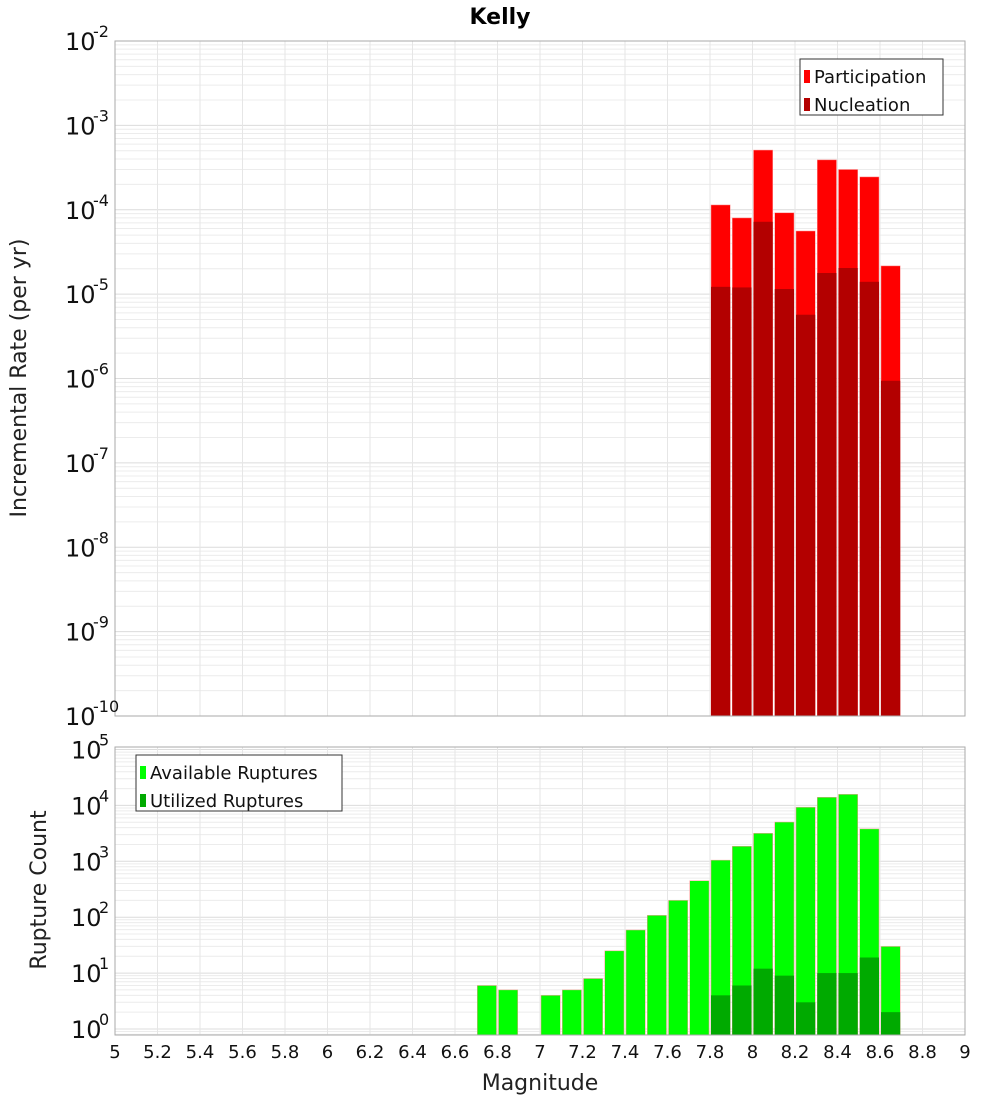 This screenshot has width=1000, height=1100. I want to click on x-tick-label: 6, so click(327, 1052).